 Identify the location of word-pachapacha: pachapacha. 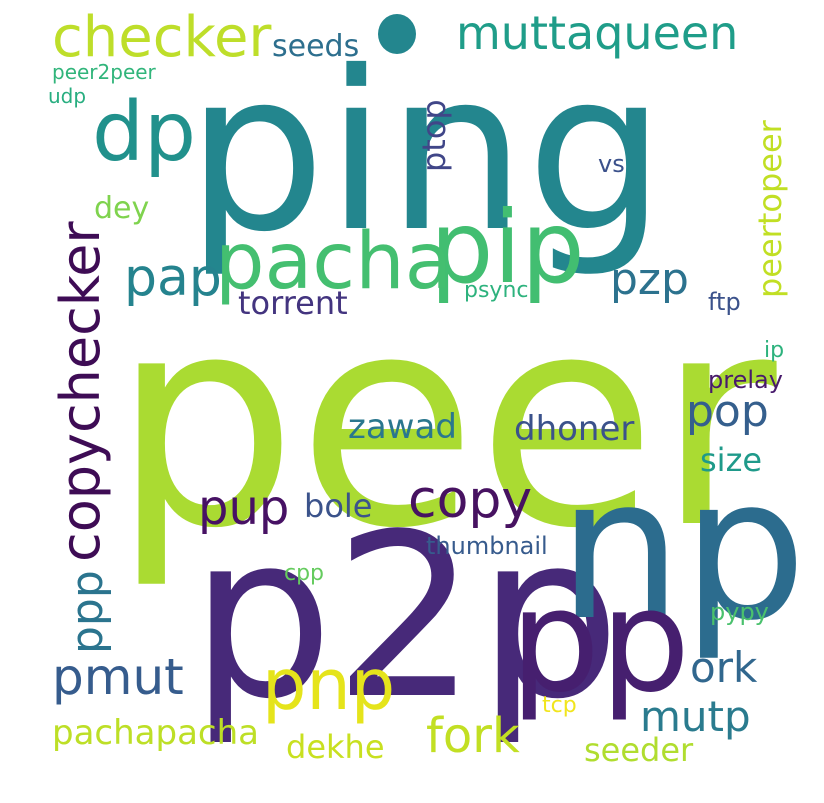
(155, 733).